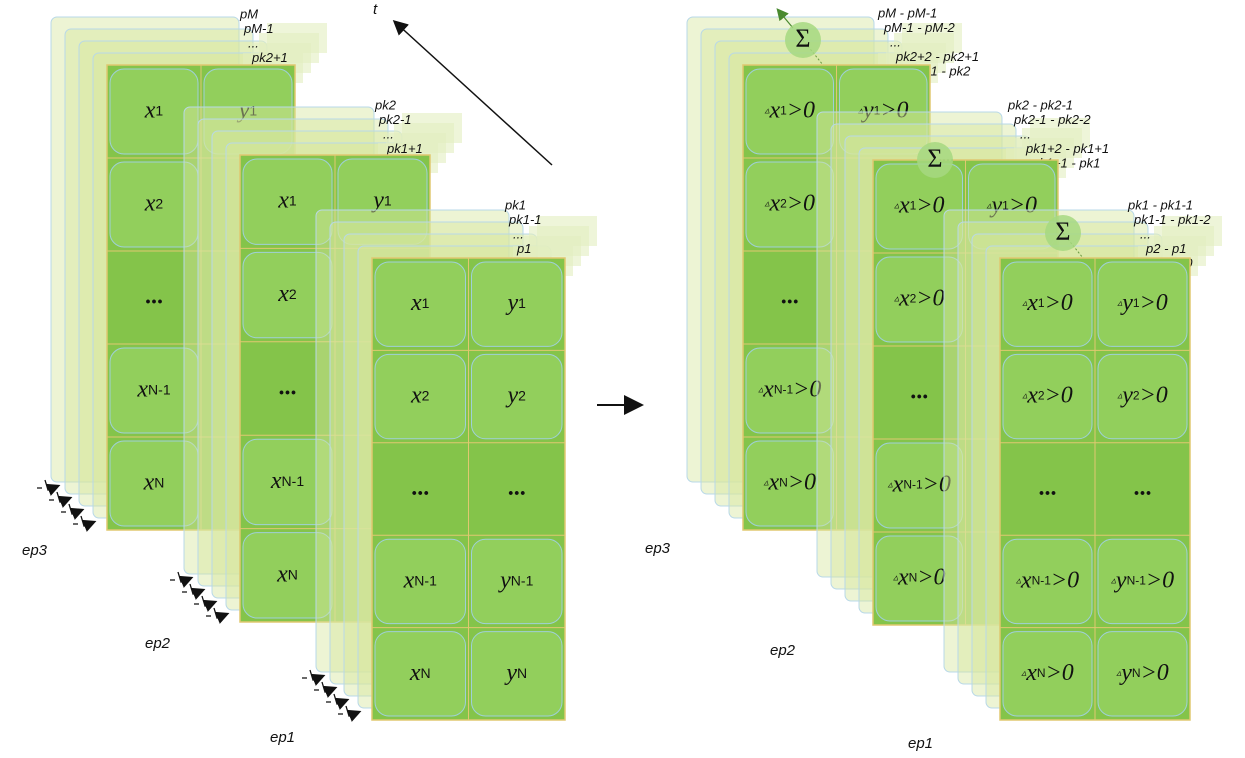  I want to click on time-axis-label: t, so click(375, 9).